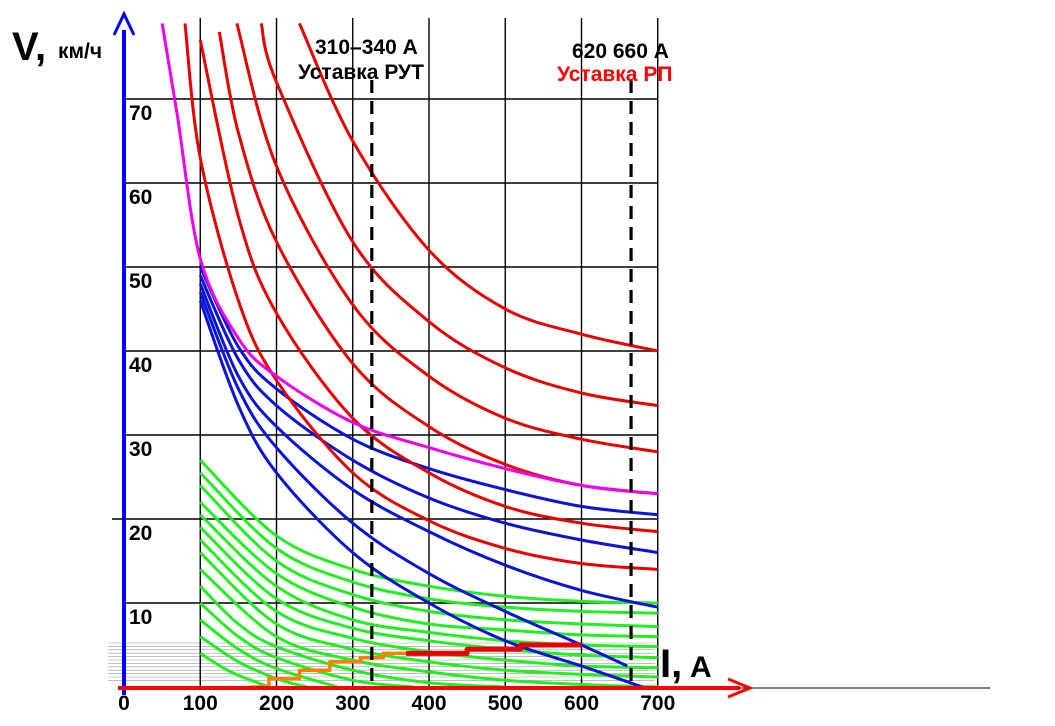 The width and height of the screenshot is (1055, 726). I want to click on x-axis-unit: А, so click(701, 667).